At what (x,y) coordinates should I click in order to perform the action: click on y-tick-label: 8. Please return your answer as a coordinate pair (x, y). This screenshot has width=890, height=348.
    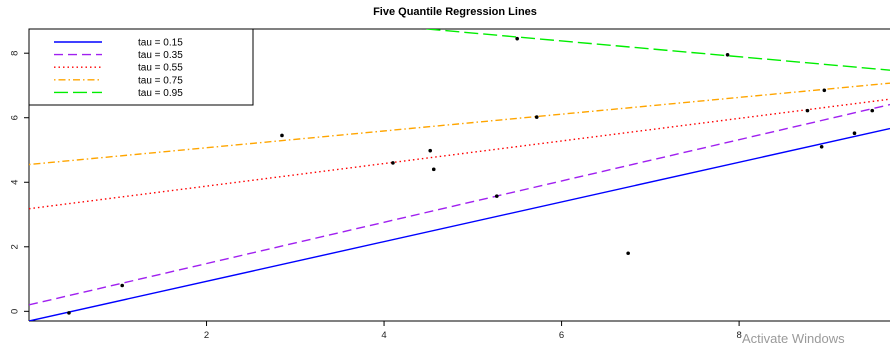
    Looking at the image, I should click on (14, 53).